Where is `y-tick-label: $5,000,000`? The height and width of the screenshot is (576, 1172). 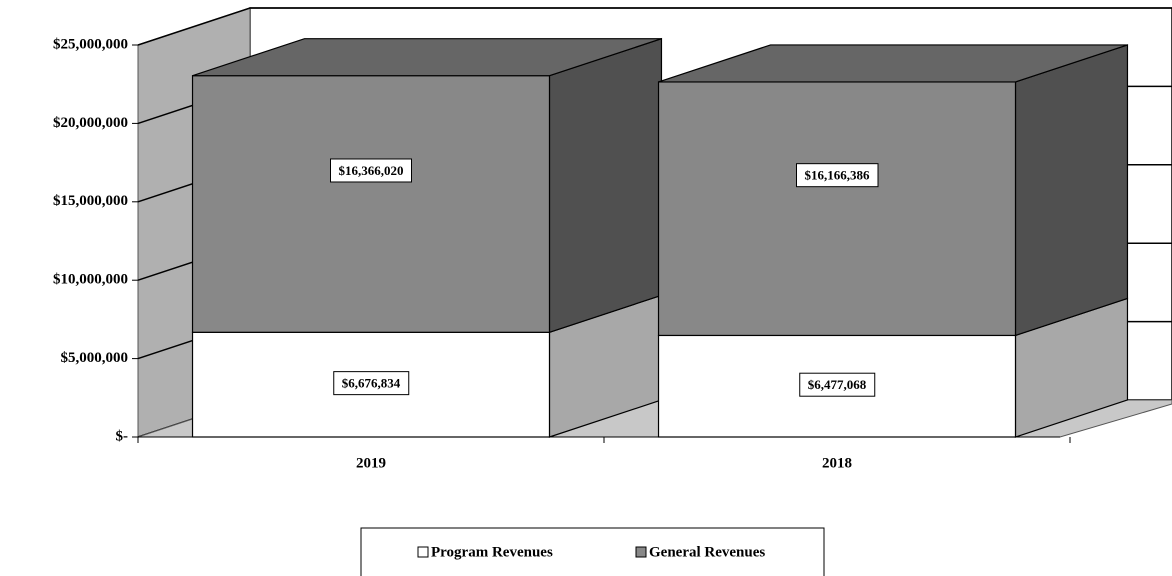 y-tick-label: $5,000,000 is located at coordinates (95, 358).